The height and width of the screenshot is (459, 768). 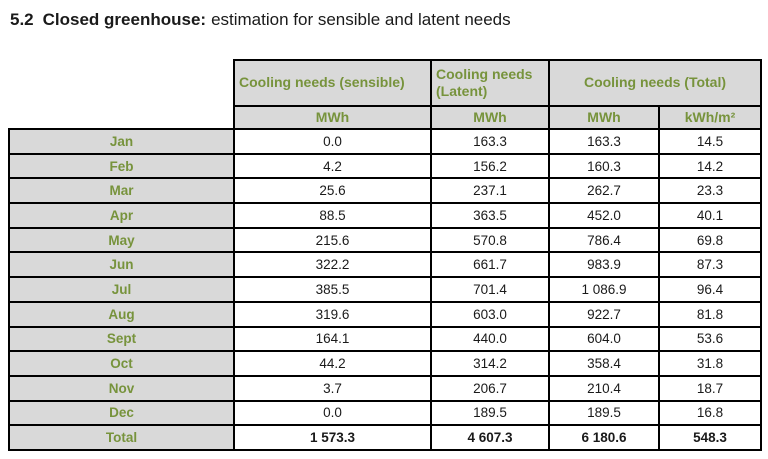 I want to click on cell-total-kwh: 14.2, so click(x=710, y=166).